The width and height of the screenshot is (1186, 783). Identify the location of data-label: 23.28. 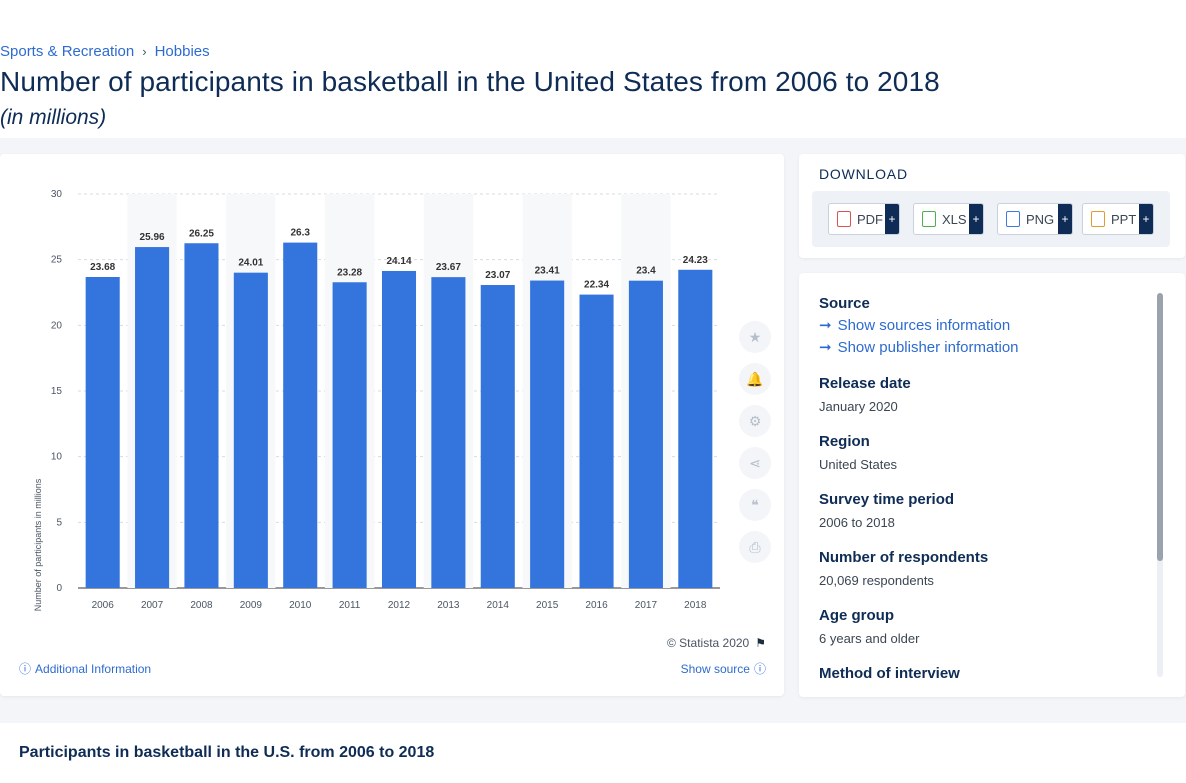
(349, 272).